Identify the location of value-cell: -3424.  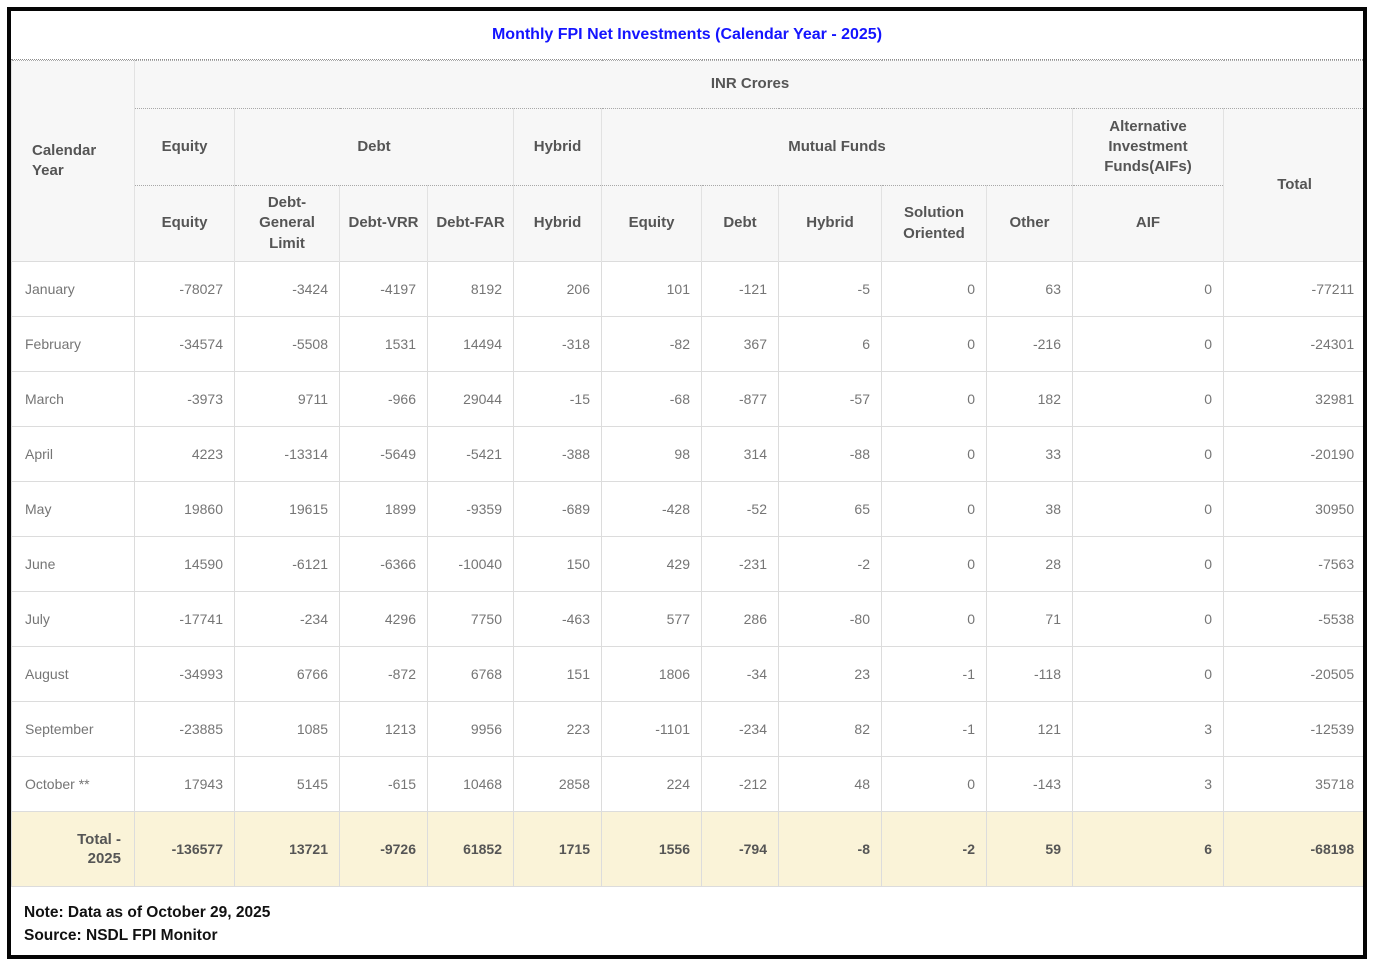
(287, 289).